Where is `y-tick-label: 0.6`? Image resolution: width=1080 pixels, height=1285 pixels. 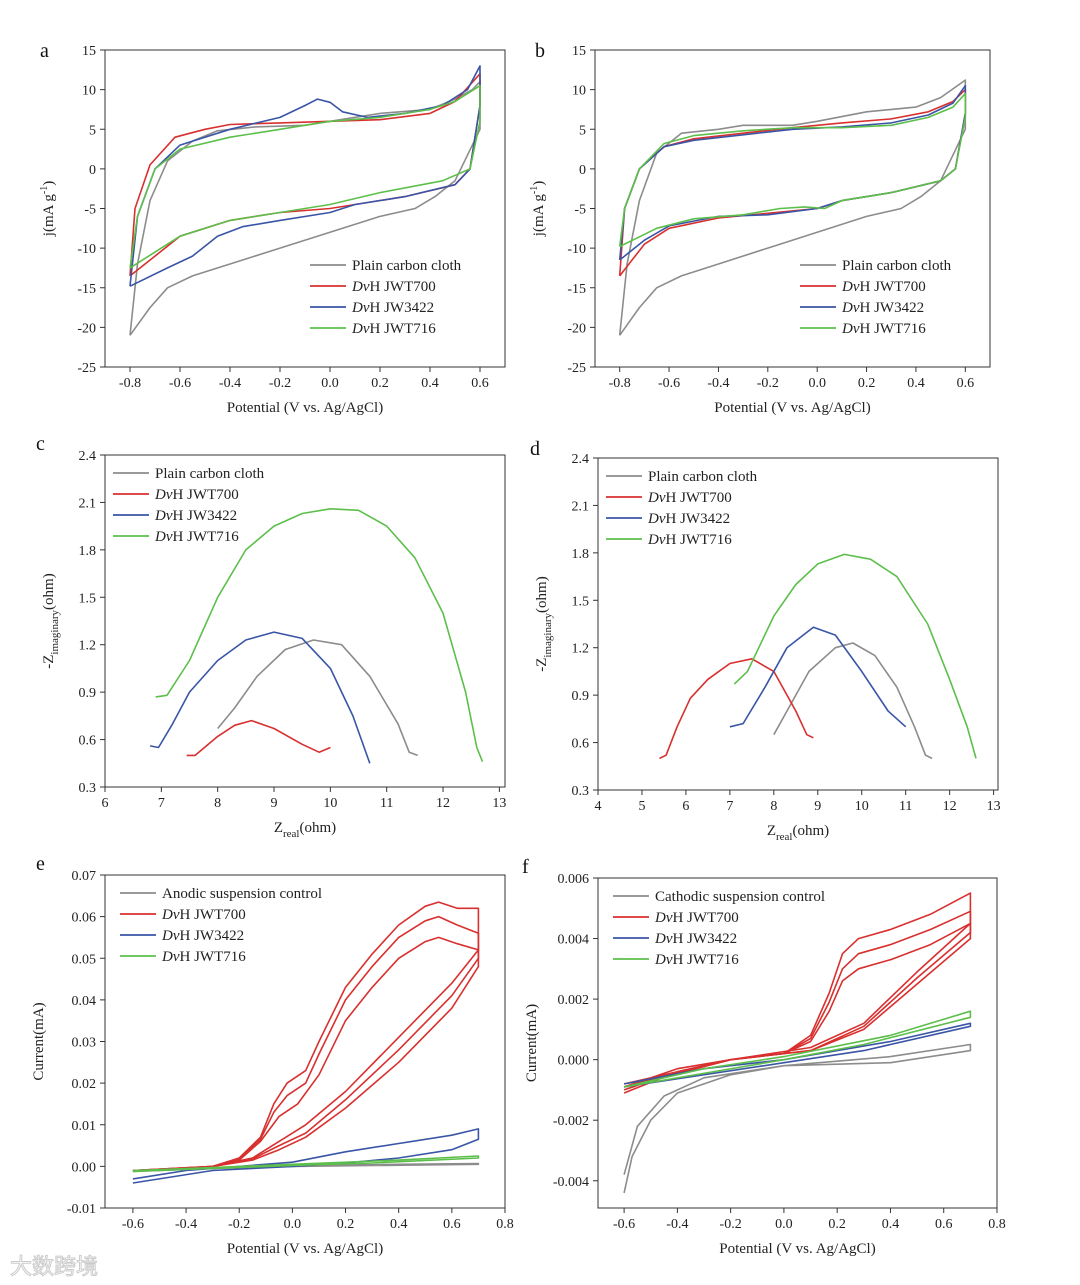 y-tick-label: 0.6 is located at coordinates (581, 744).